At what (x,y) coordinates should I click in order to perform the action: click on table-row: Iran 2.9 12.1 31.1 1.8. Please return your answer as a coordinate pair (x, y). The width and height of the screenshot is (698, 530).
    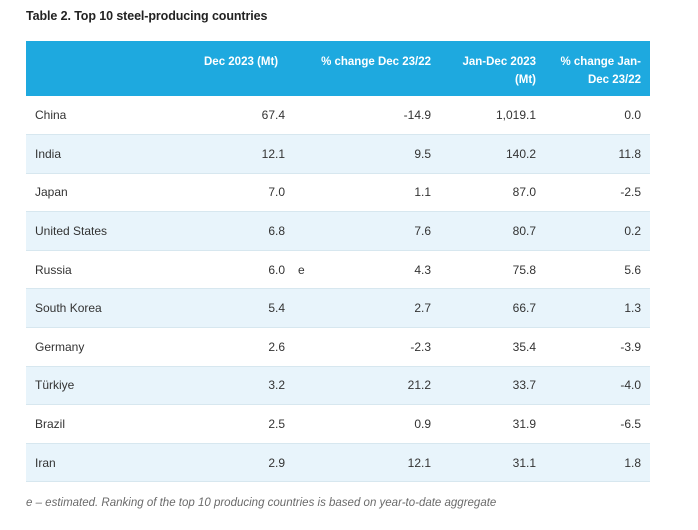
    Looking at the image, I should click on (338, 462).